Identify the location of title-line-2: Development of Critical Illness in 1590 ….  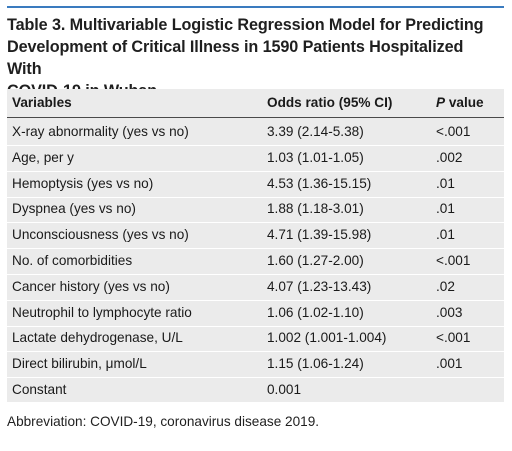
(235, 58).